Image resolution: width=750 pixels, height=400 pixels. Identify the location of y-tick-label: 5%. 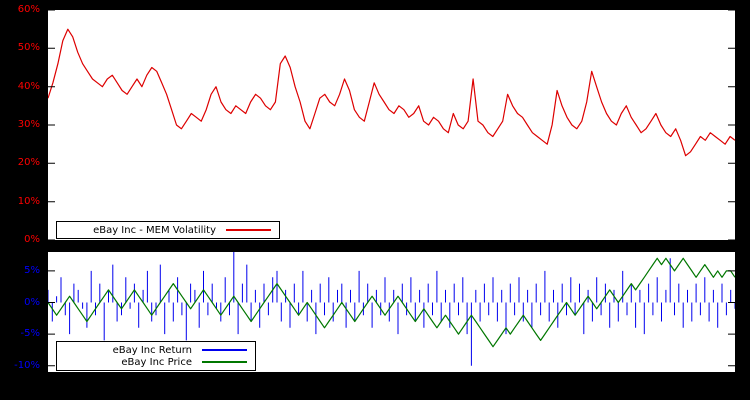
(32, 270).